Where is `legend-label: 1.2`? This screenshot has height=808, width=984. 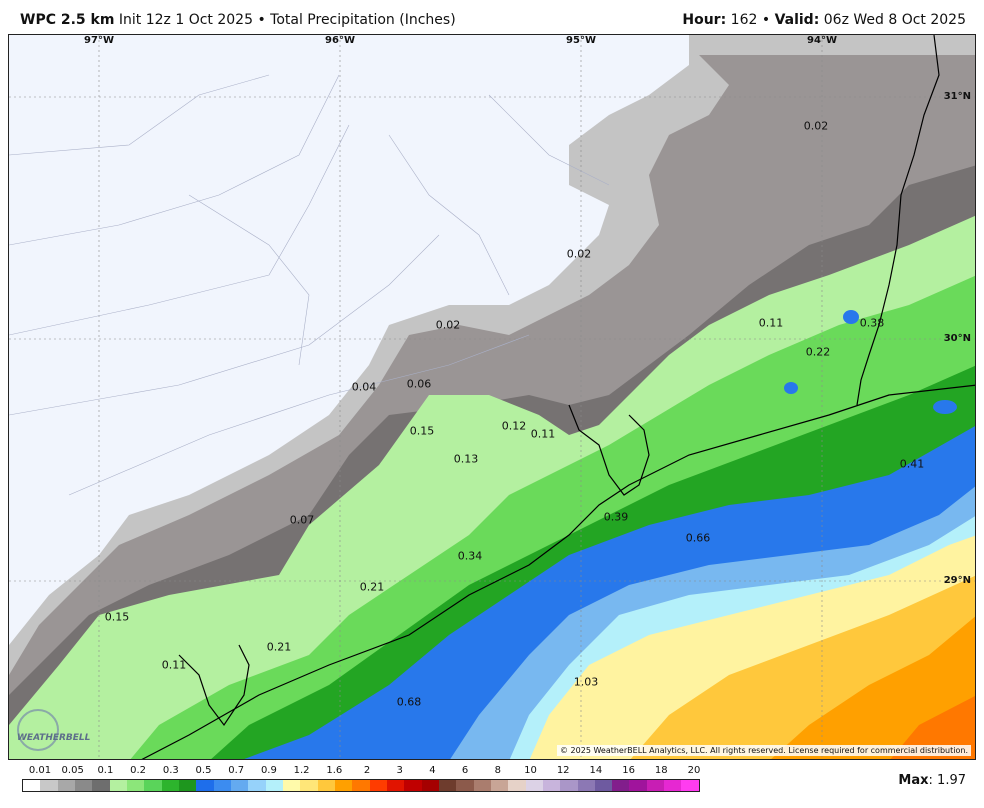 legend-label: 1.2 is located at coordinates (301, 770).